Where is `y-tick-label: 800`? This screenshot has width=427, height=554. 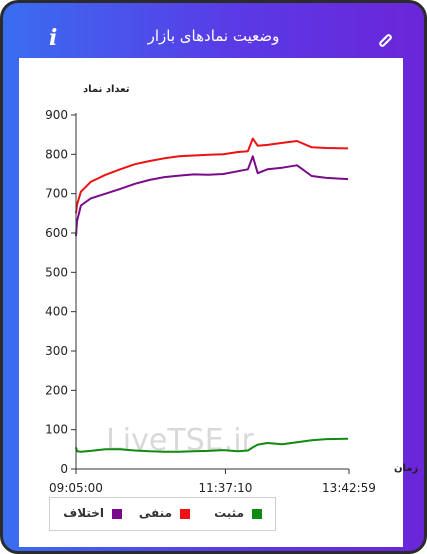 y-tick-label: 800 is located at coordinates (56, 154).